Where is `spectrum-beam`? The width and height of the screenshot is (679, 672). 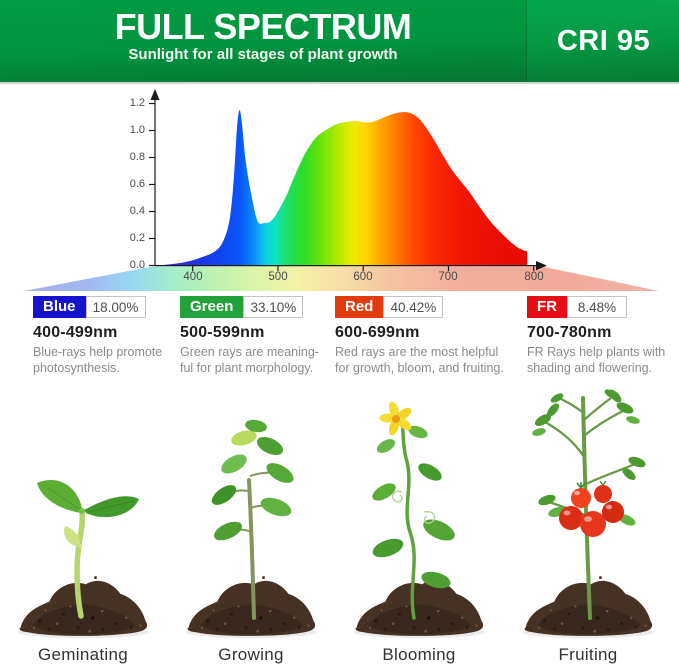 spectrum-beam is located at coordinates (341, 278).